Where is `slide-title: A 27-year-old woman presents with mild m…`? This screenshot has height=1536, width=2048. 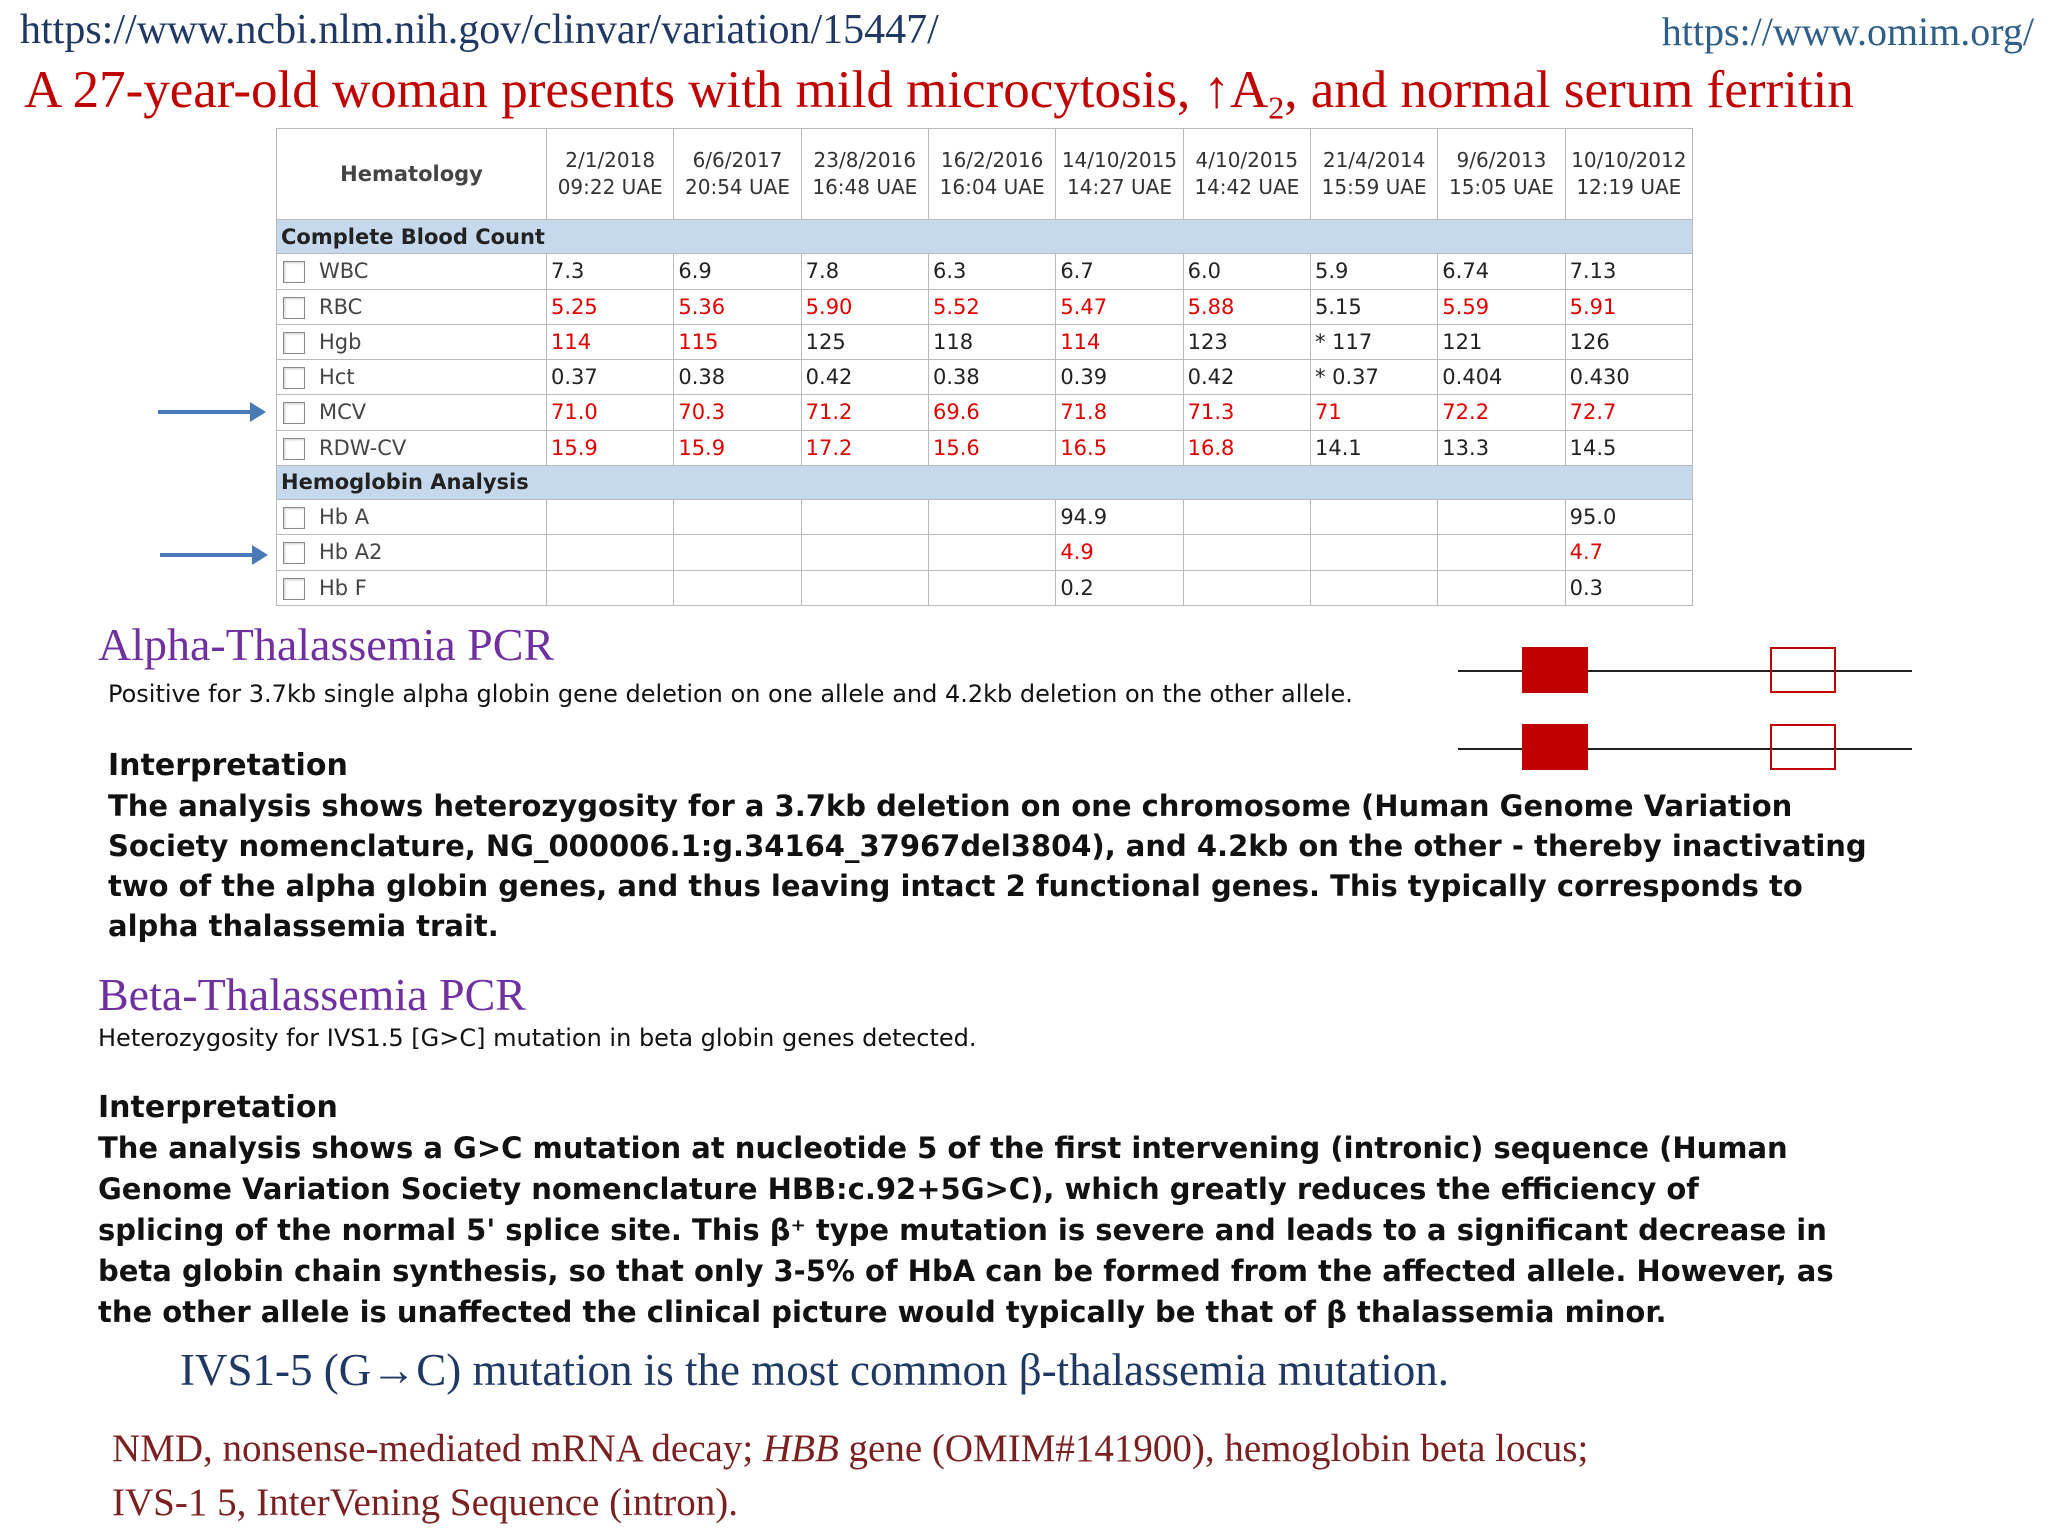 slide-title: A 27-year-old woman presents with mild m… is located at coordinates (939, 93).